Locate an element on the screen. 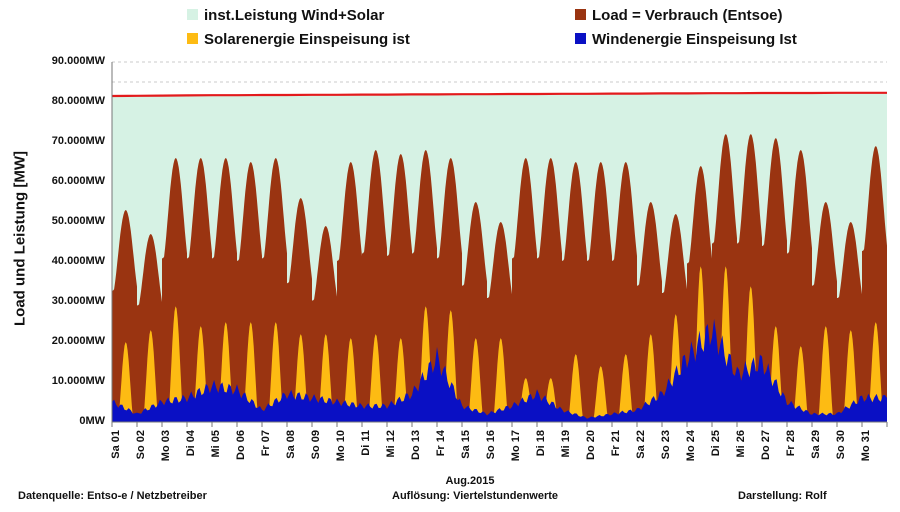 This screenshot has width=900, height=512. x-tick-label: Sa 15 is located at coordinates (466, 444).